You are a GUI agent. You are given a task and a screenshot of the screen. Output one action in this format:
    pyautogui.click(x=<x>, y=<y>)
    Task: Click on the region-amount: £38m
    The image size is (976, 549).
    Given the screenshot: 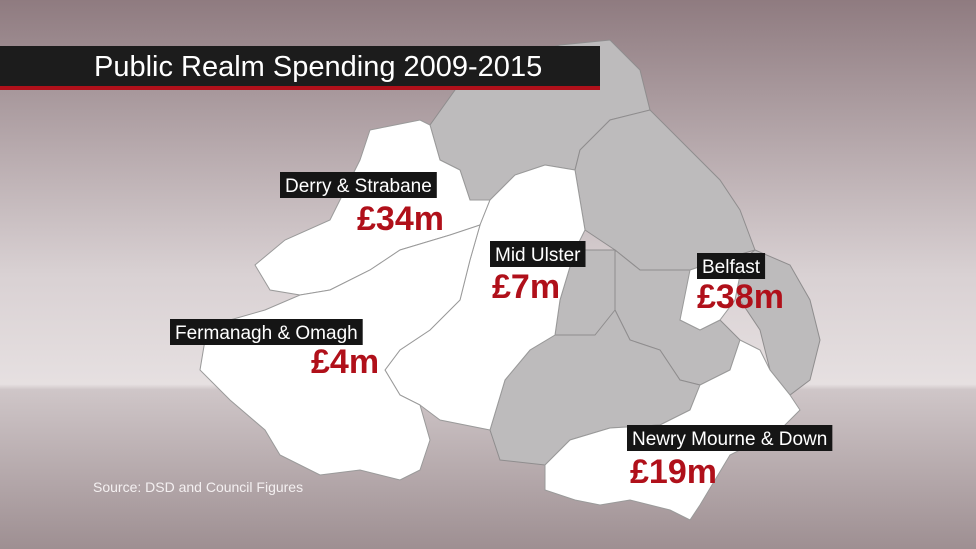 What is the action you would take?
    pyautogui.click(x=740, y=297)
    